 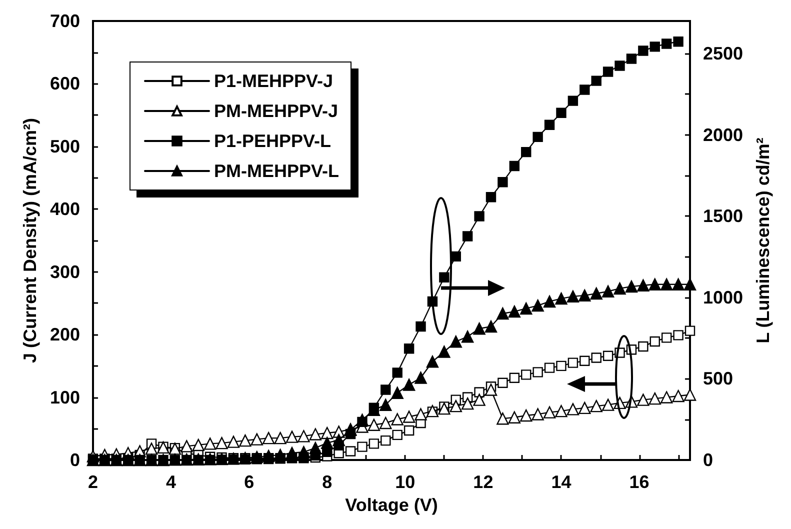 I want to click on x-tick-label: 6, so click(x=249, y=482).